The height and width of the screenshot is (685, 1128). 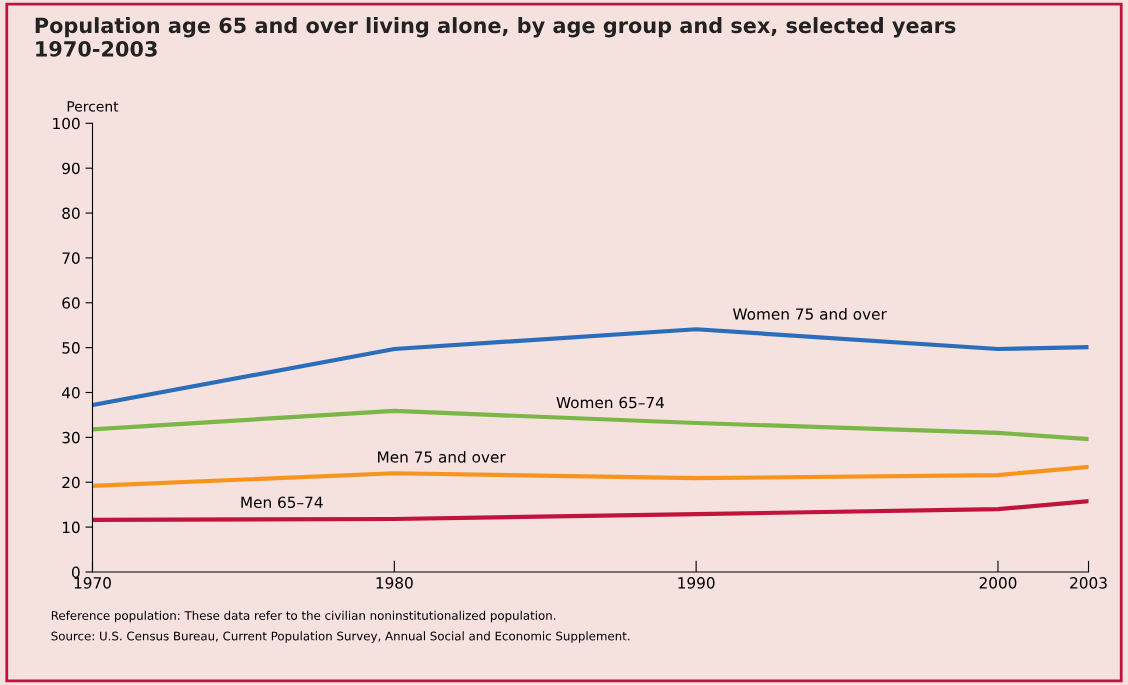 I want to click on x-tick-label: 1970, so click(x=92, y=583).